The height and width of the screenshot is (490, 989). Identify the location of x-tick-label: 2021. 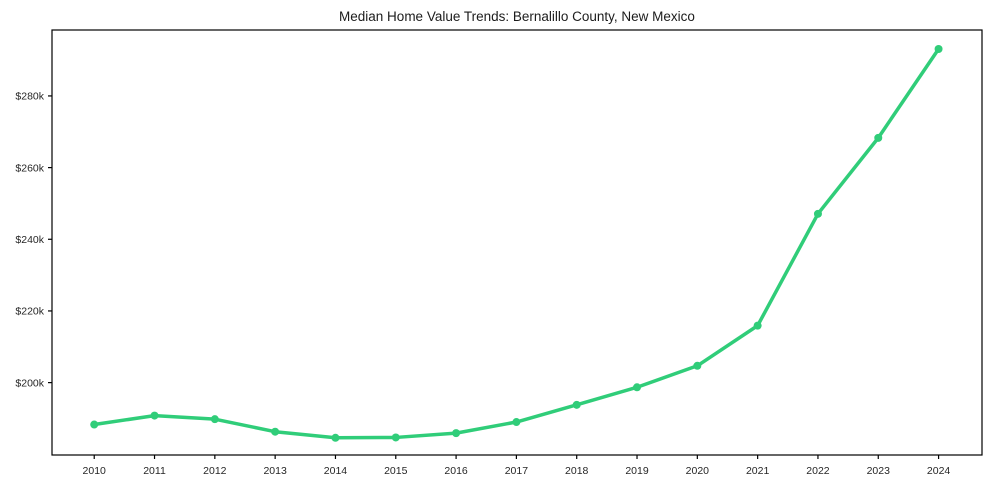
(758, 471).